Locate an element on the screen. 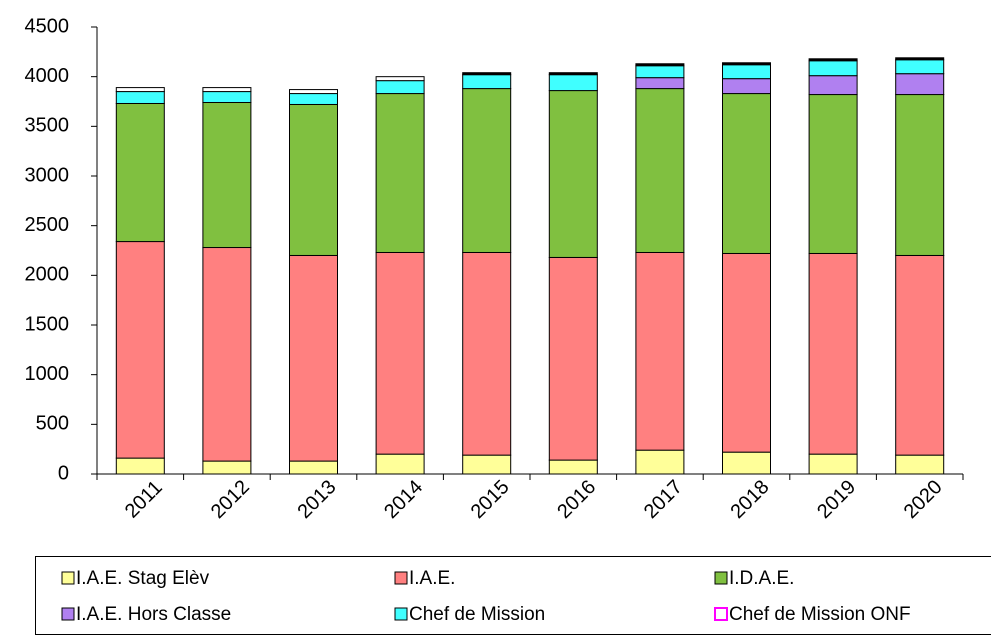  y-tick-label: 2500 is located at coordinates (47, 225).